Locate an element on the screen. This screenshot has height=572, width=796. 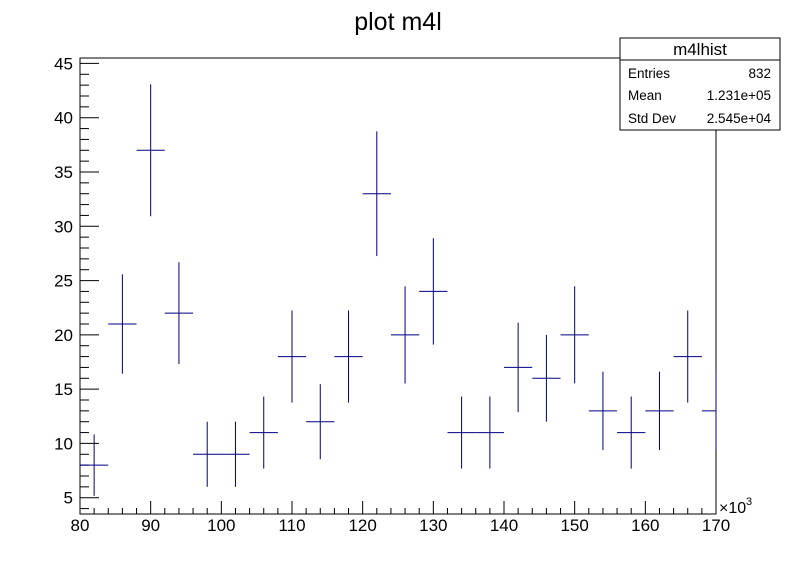
x-tick-label: 110 is located at coordinates (291, 525).